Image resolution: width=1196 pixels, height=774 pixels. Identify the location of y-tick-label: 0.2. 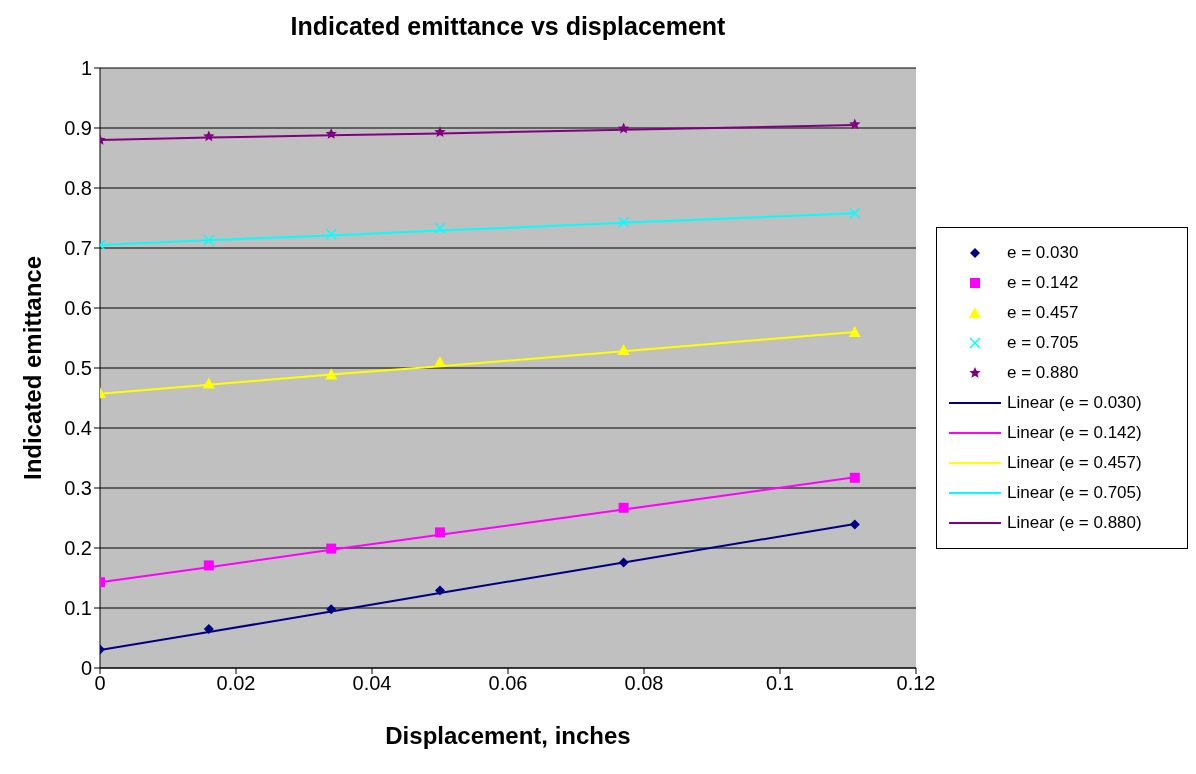
(78, 548).